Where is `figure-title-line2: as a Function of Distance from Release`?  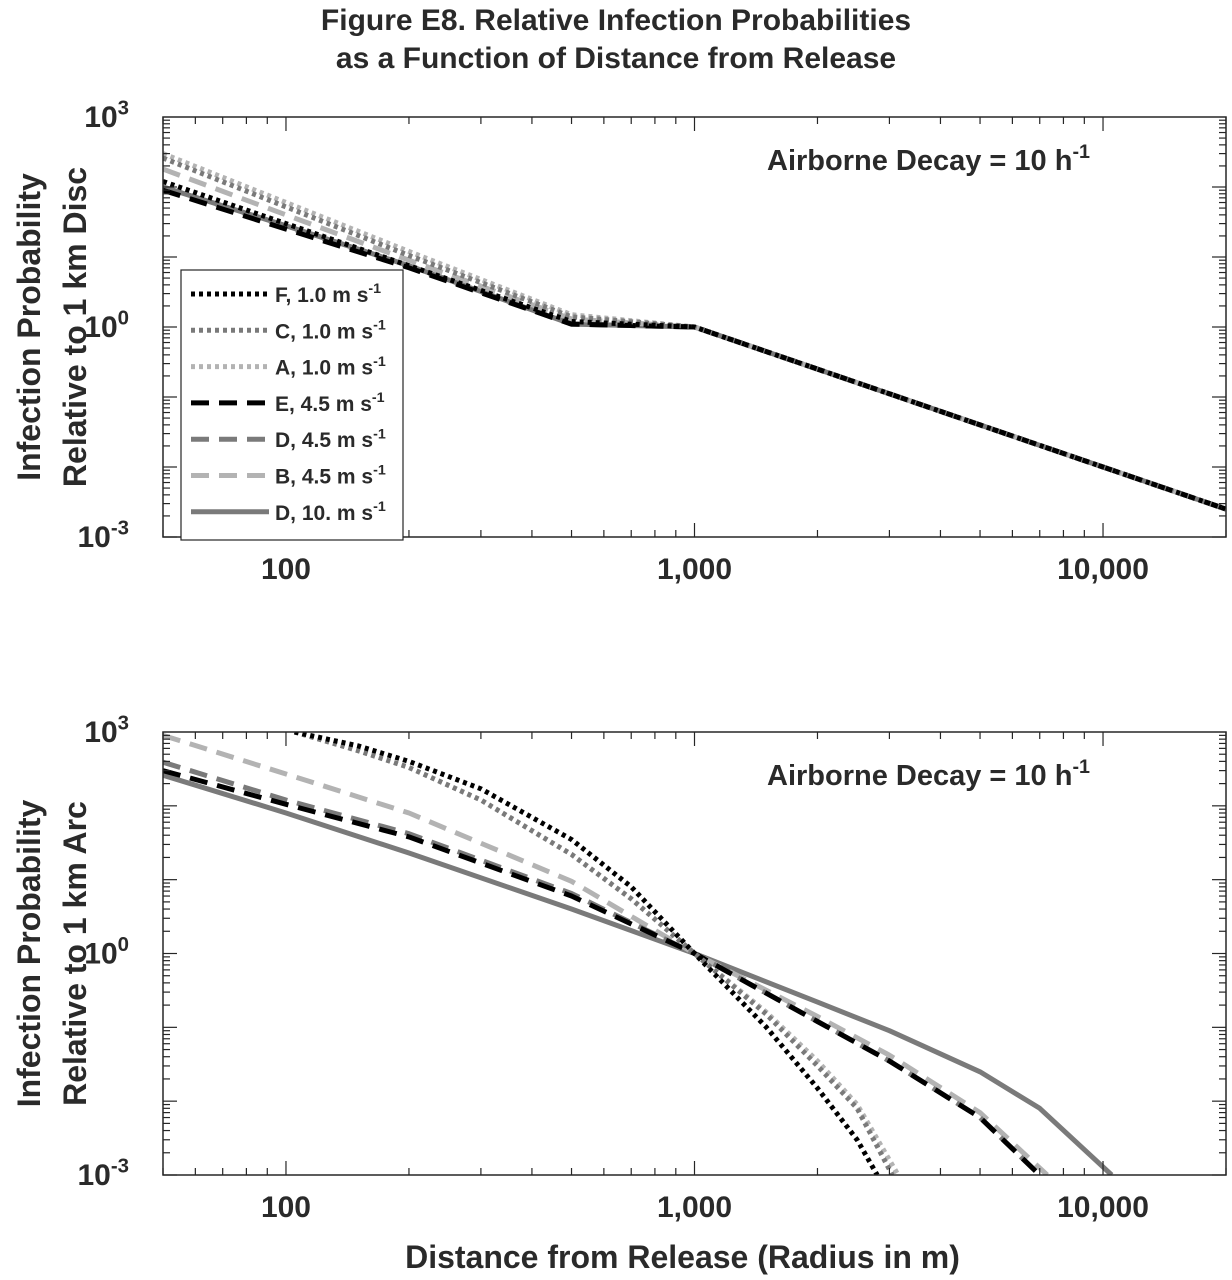 figure-title-line2: as a Function of Distance from Release is located at coordinates (616, 58).